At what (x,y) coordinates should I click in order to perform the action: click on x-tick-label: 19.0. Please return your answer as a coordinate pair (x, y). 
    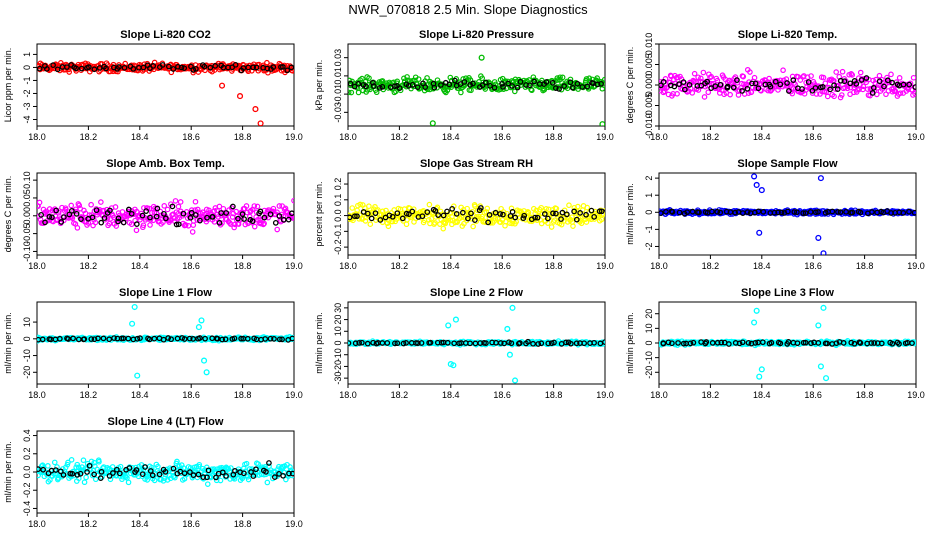
    Looking at the image, I should click on (916, 266).